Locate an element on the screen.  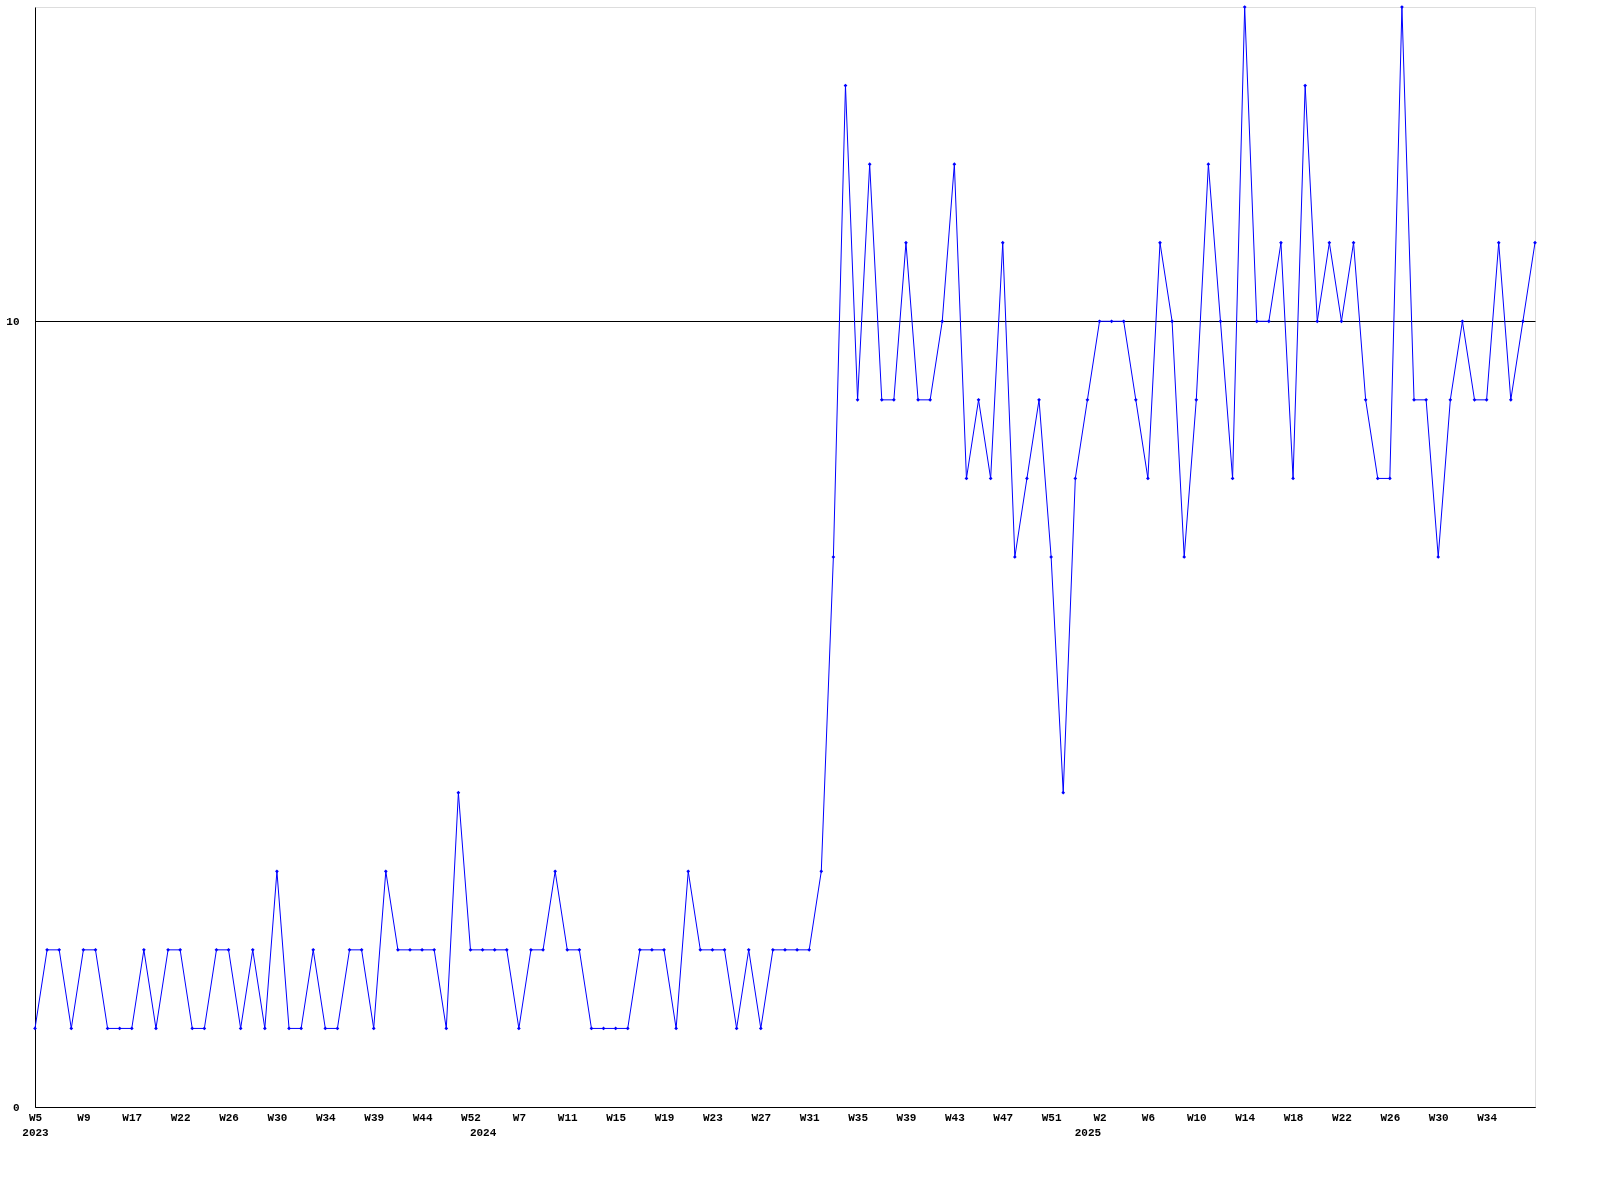
x-tick-label: W35 is located at coordinates (858, 1117).